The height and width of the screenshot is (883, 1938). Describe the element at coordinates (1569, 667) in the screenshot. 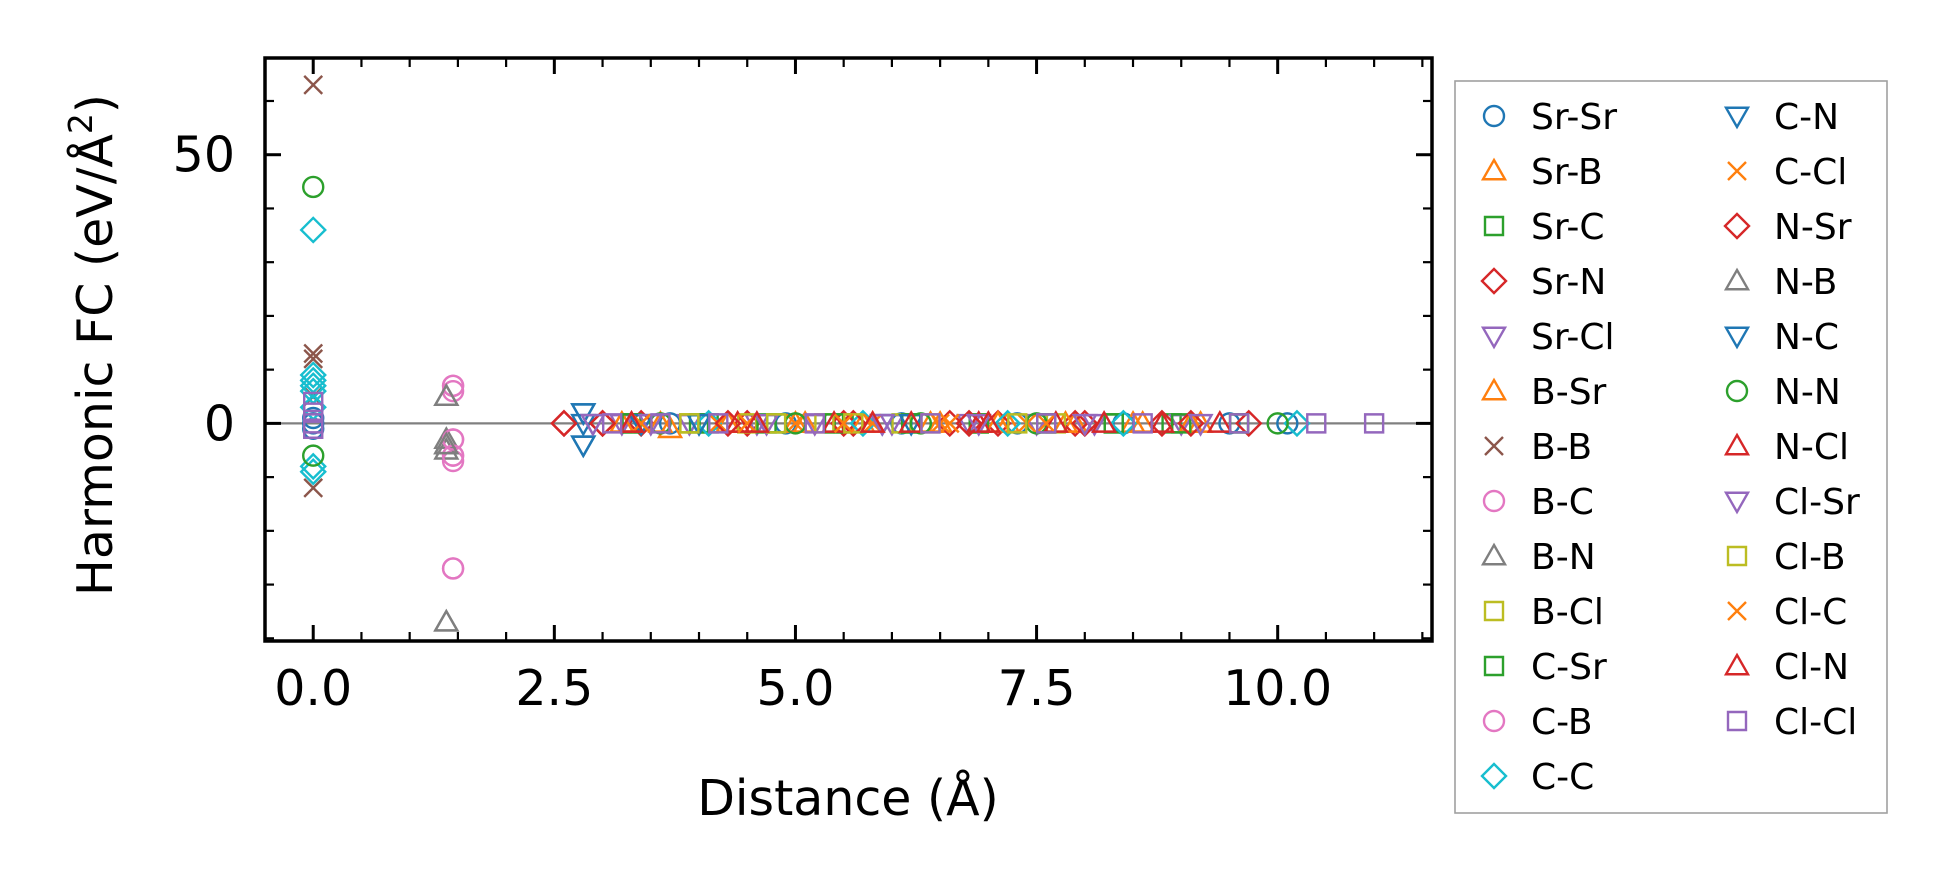

I see `legend-label: C-Sr` at that location.